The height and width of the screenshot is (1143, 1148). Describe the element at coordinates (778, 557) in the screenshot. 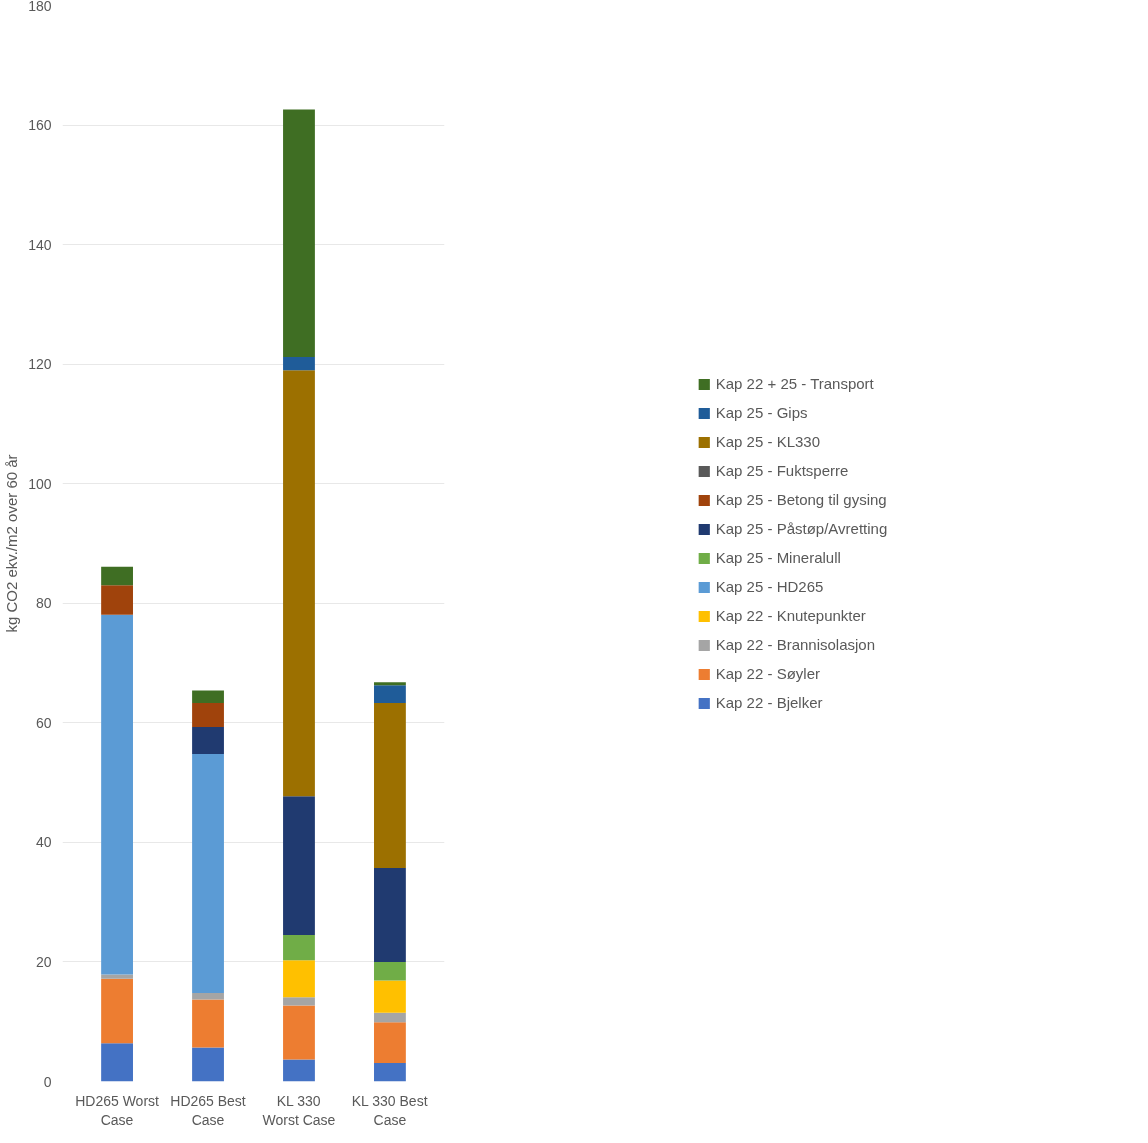

I see `legend-label: Kap 25 - Mineralull` at that location.